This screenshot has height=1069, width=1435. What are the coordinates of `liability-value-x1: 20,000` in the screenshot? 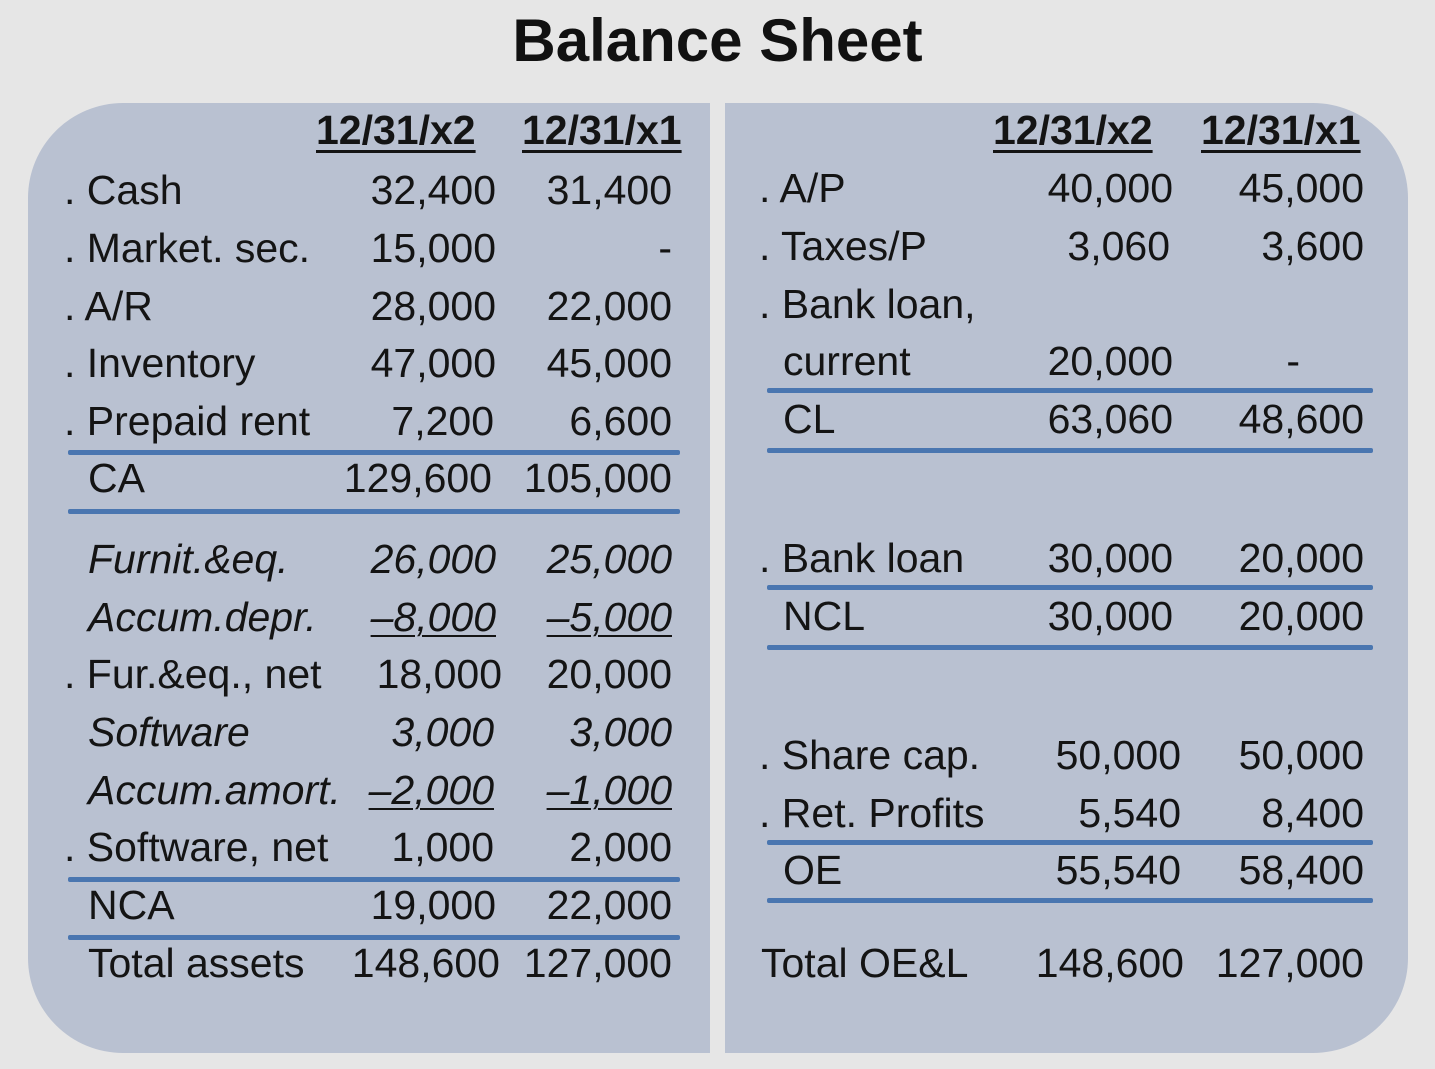 It's located at (1301, 558).